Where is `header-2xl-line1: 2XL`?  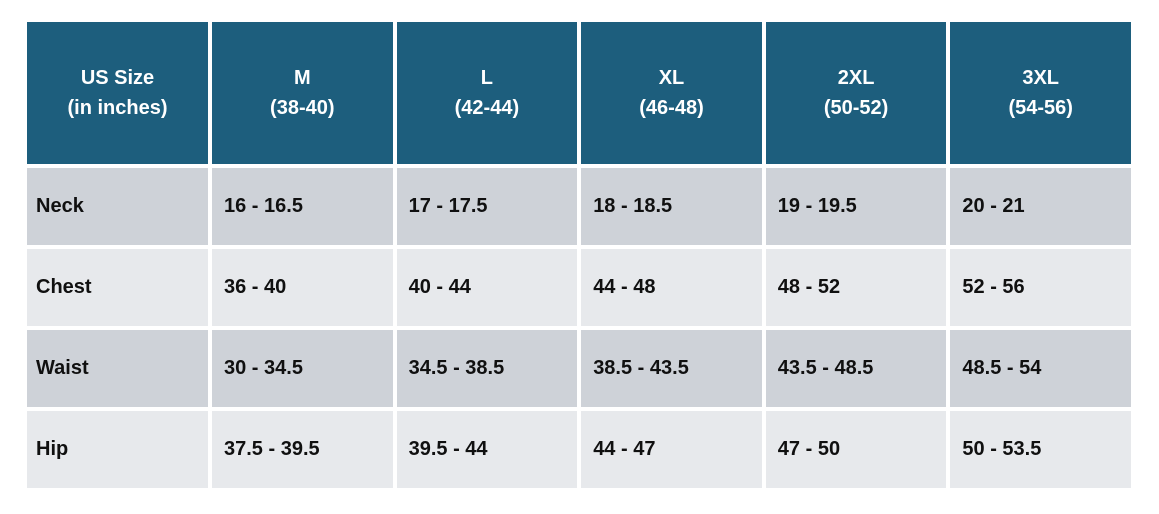
header-2xl-line1: 2XL is located at coordinates (856, 78).